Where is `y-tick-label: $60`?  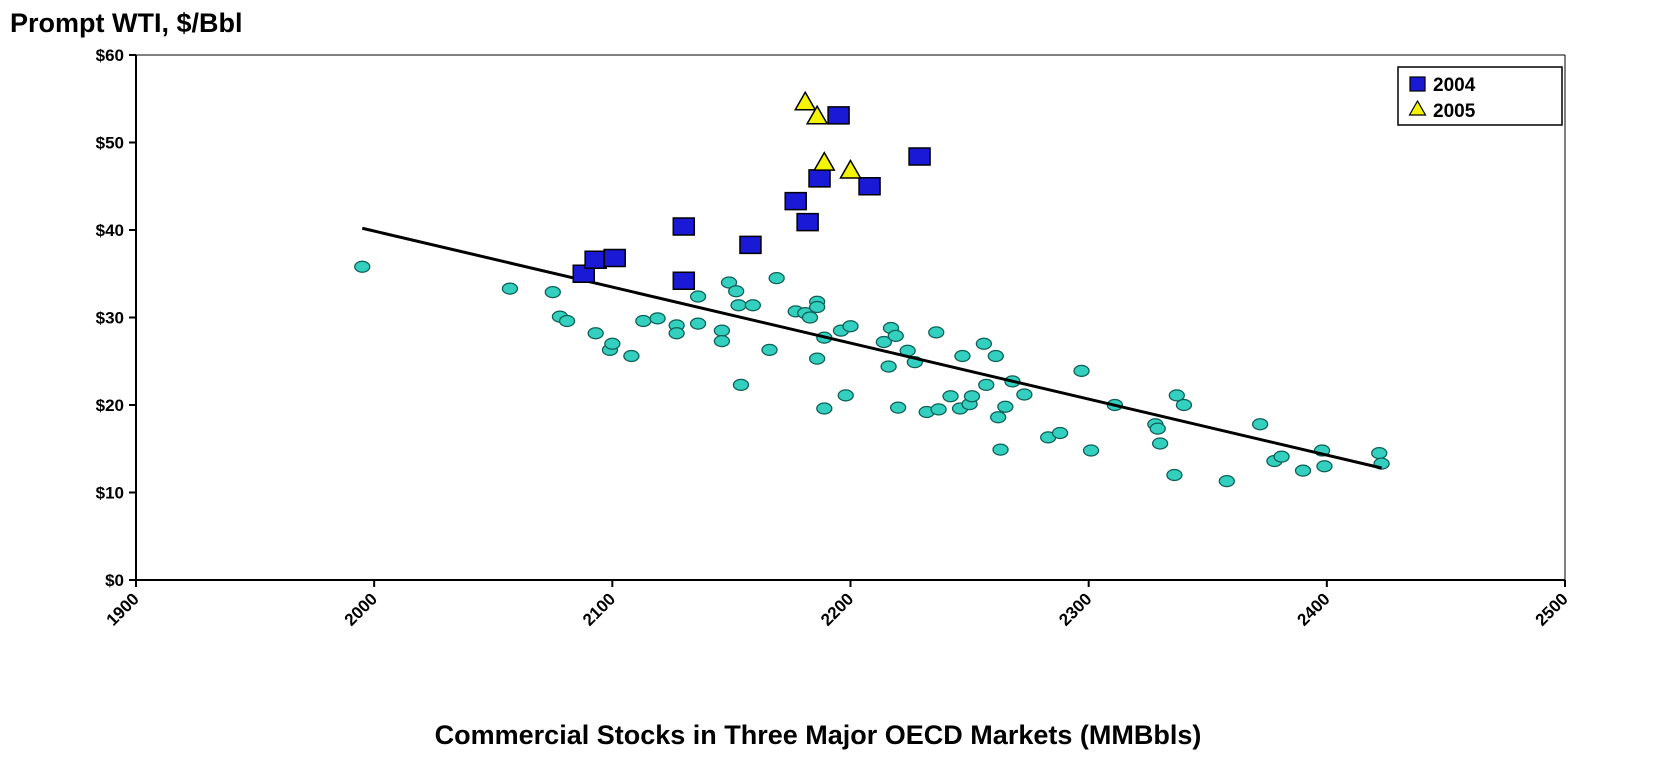
y-tick-label: $60 is located at coordinates (110, 55).